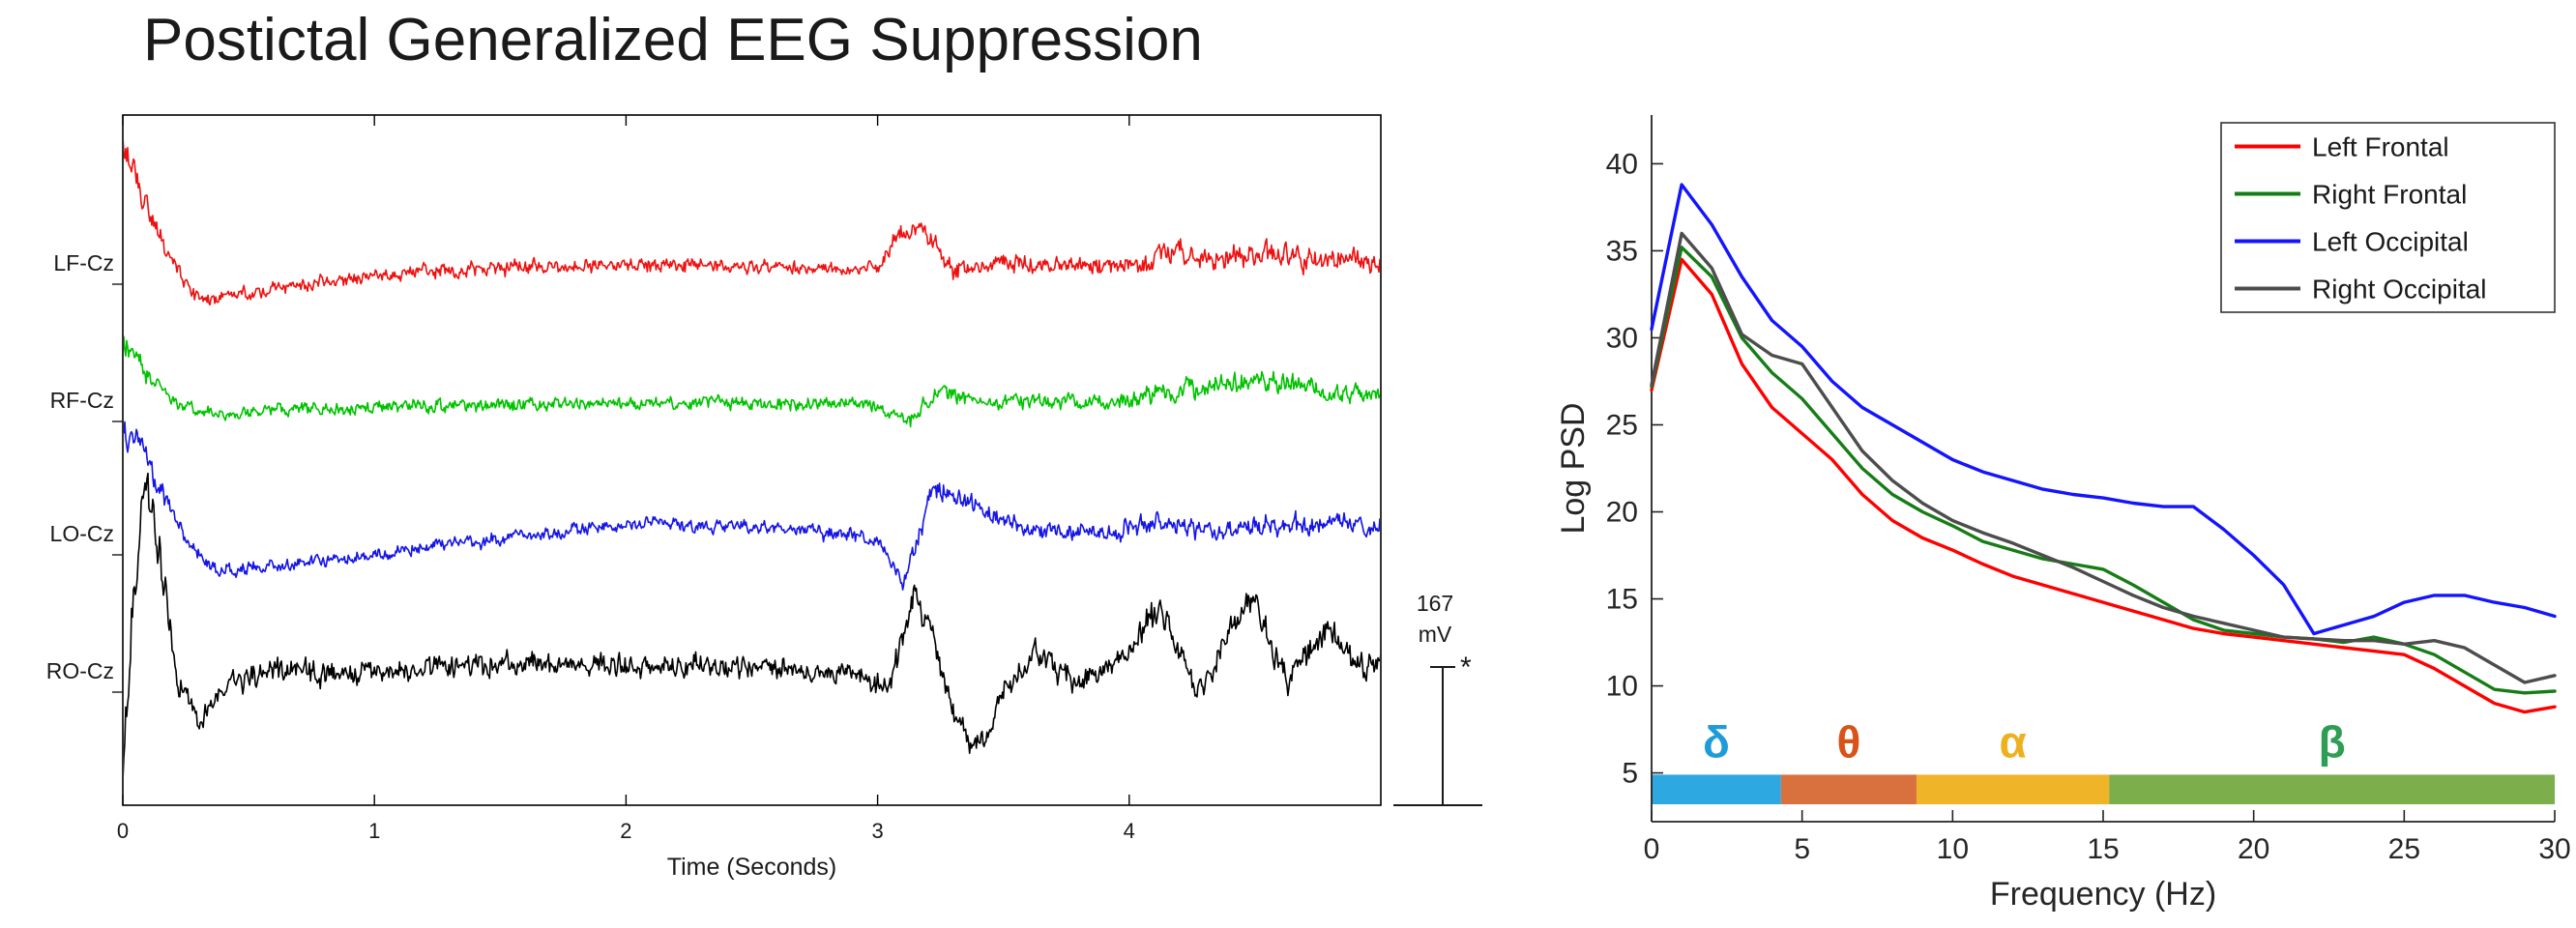  What do you see at coordinates (2253, 849) in the screenshot?
I see `psd-x-tick-label: 20` at bounding box center [2253, 849].